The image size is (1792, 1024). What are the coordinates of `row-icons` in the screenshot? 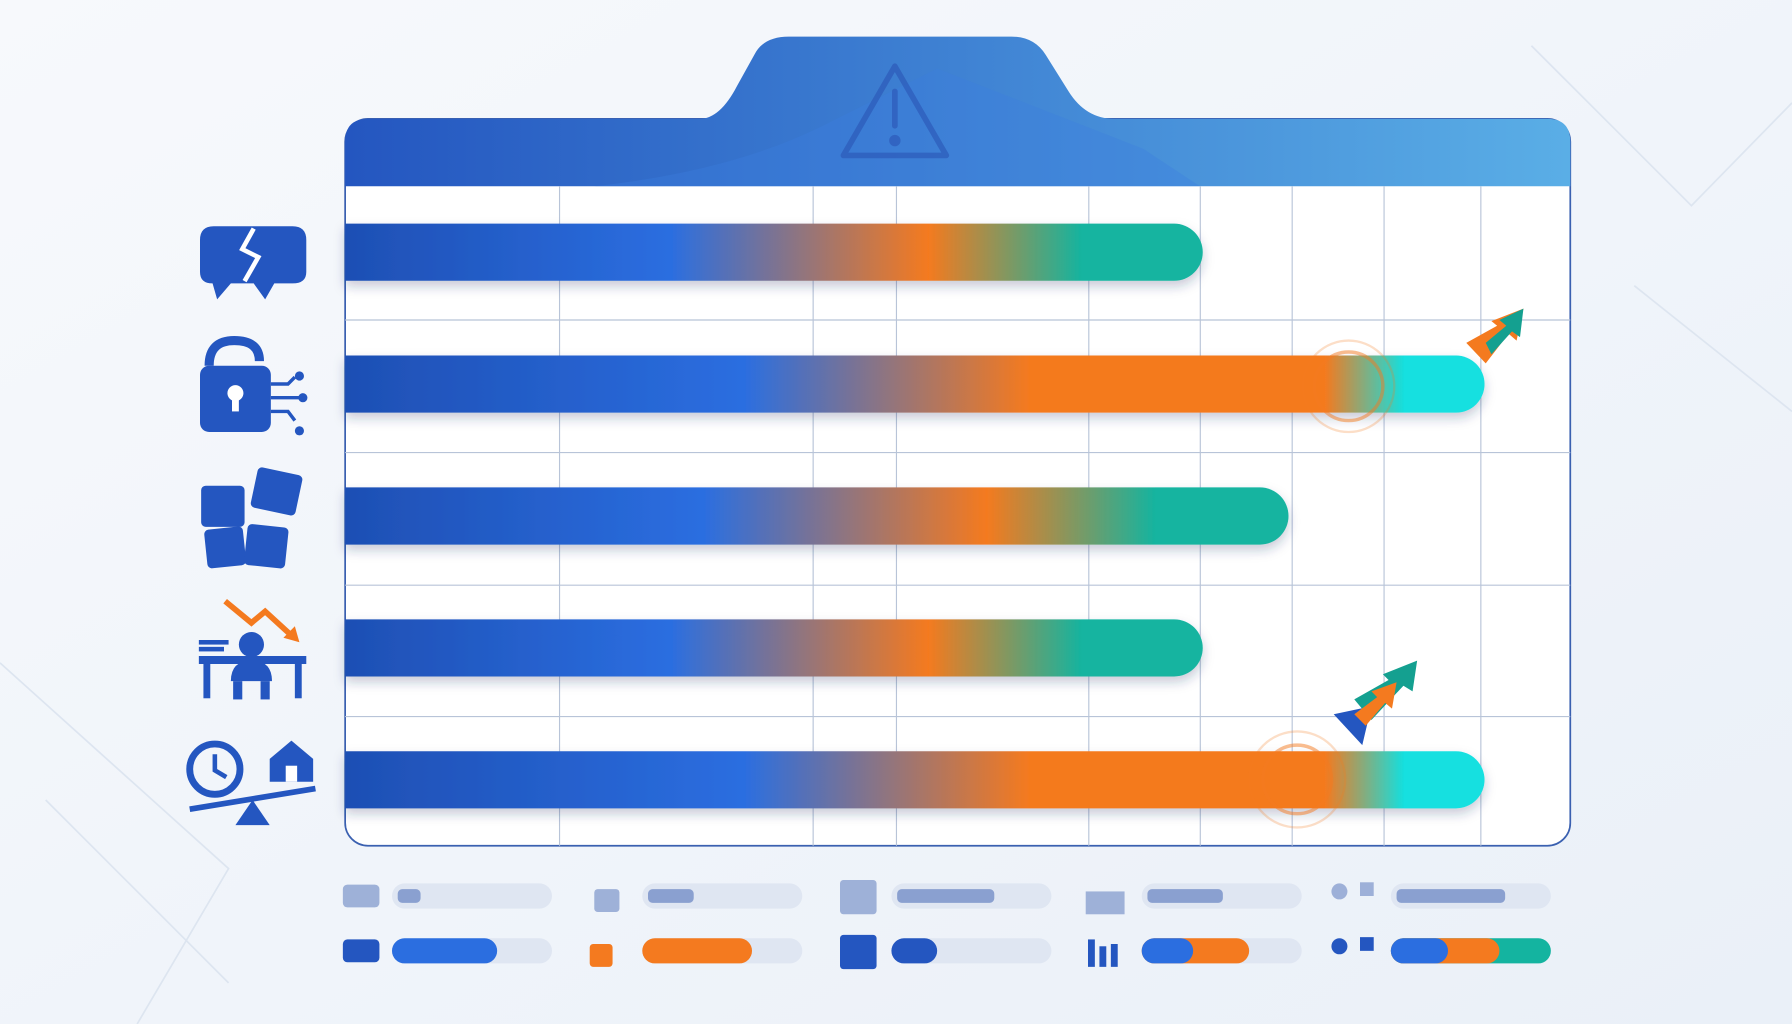 It's located at (251, 526).